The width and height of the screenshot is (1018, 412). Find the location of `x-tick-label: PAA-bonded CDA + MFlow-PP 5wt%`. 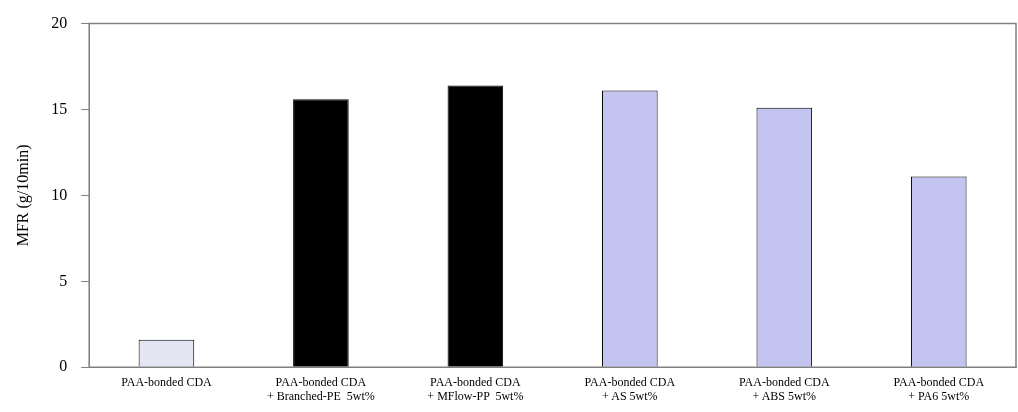

x-tick-label: PAA-bonded CDA + MFlow-PP 5wt% is located at coordinates (475, 388).